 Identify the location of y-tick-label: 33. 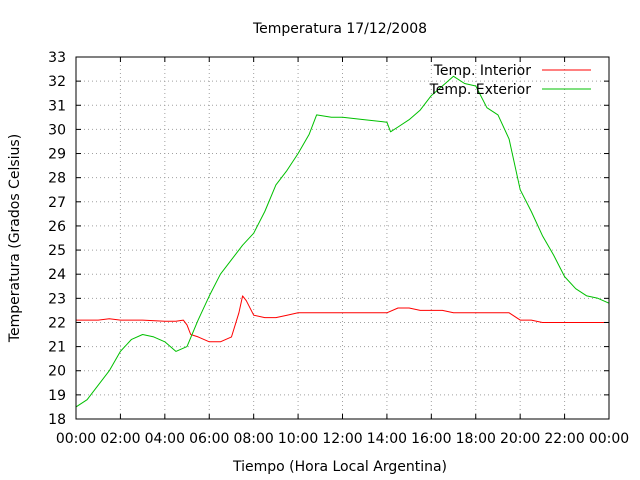
(57, 58).